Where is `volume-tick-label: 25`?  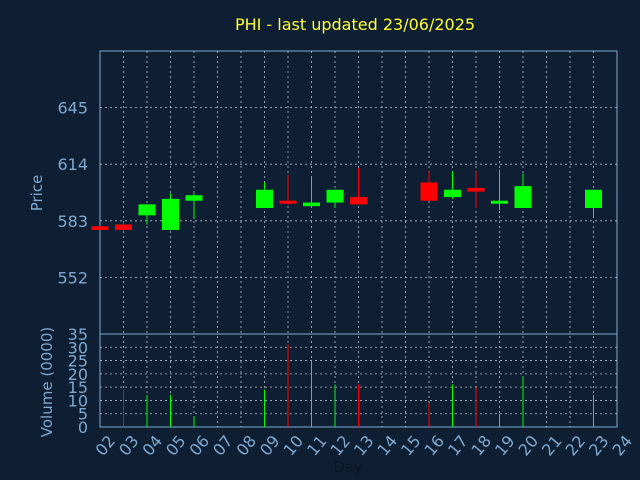
volume-tick-label: 25 is located at coordinates (78, 361).